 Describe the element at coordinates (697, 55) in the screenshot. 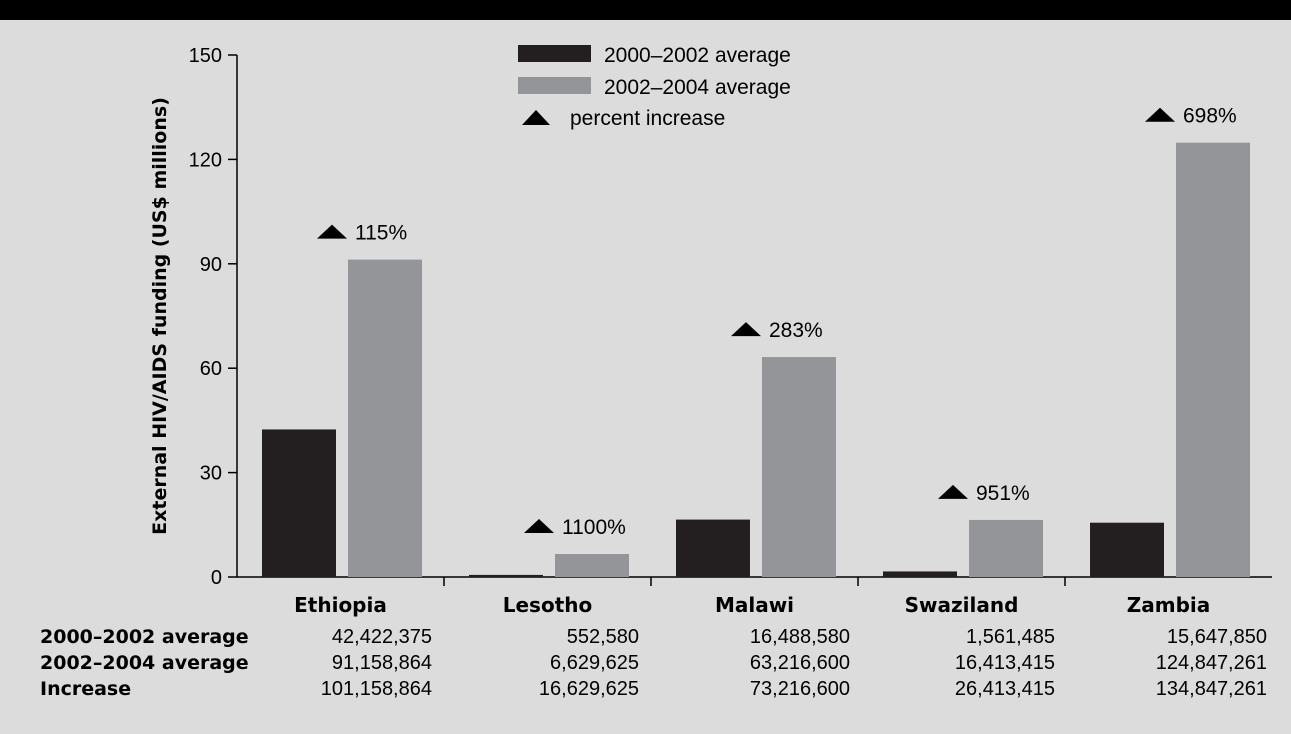

I see `legend-label-series-1: 2000–2002 average` at that location.